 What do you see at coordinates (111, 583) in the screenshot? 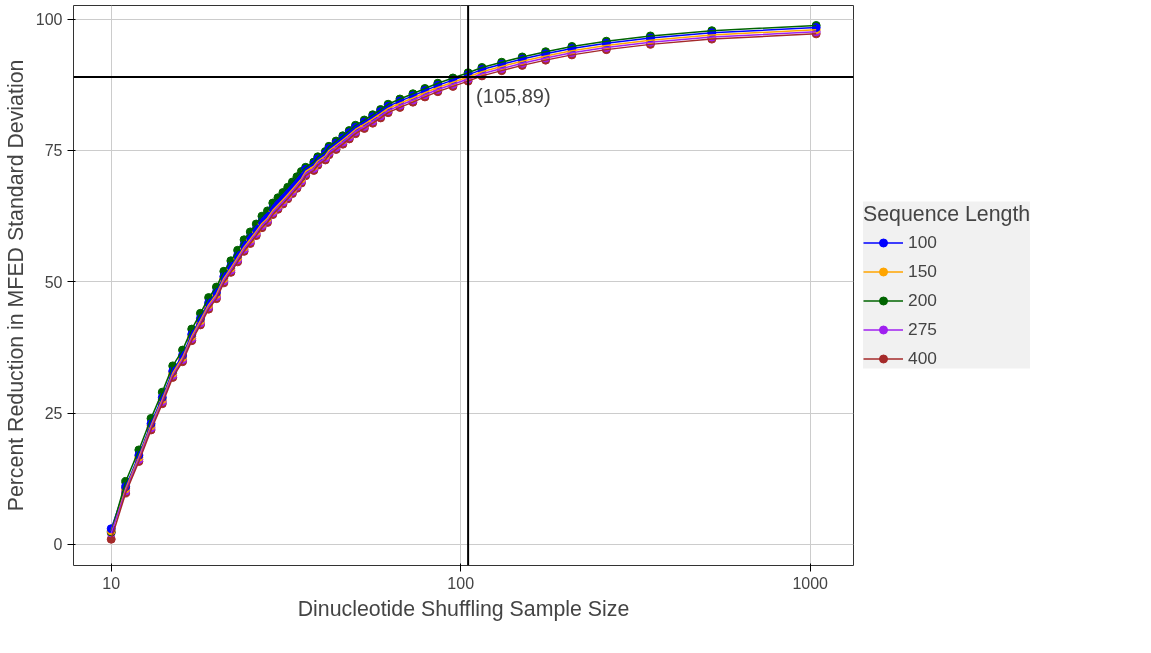
I see `x-tick-label: 10` at bounding box center [111, 583].